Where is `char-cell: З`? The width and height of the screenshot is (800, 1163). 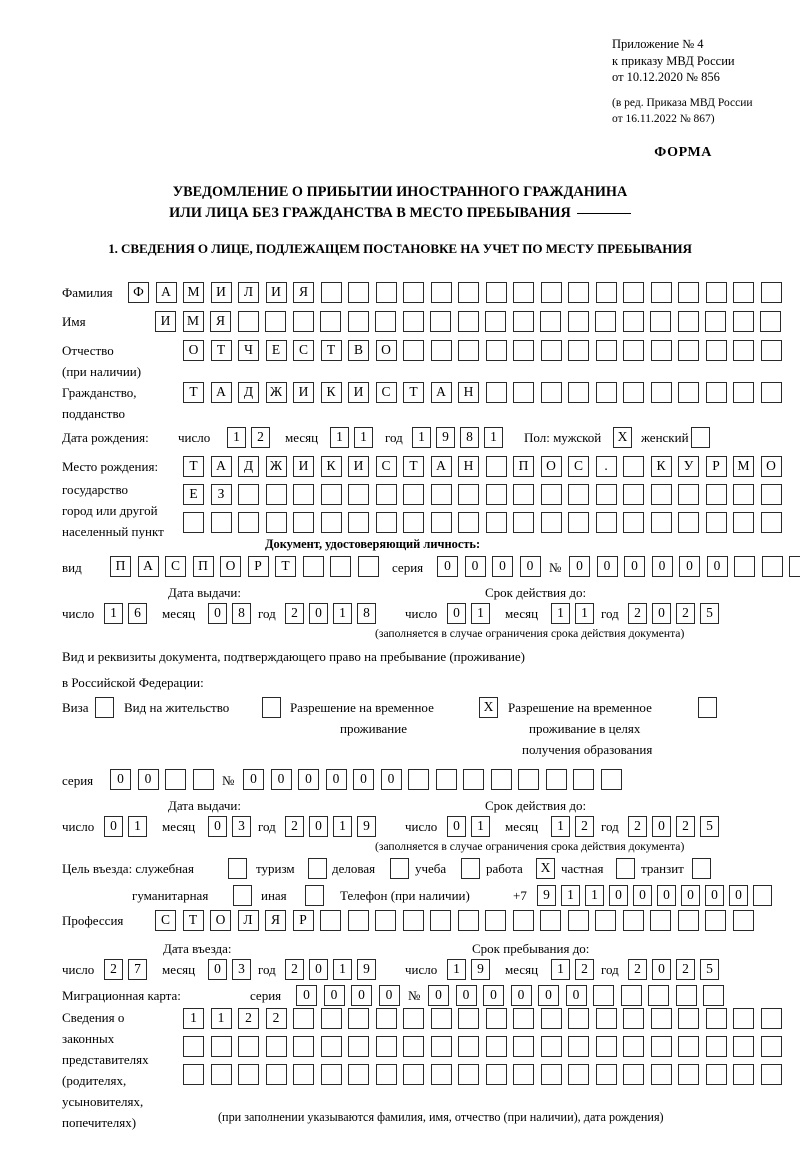
char-cell: З is located at coordinates (221, 494).